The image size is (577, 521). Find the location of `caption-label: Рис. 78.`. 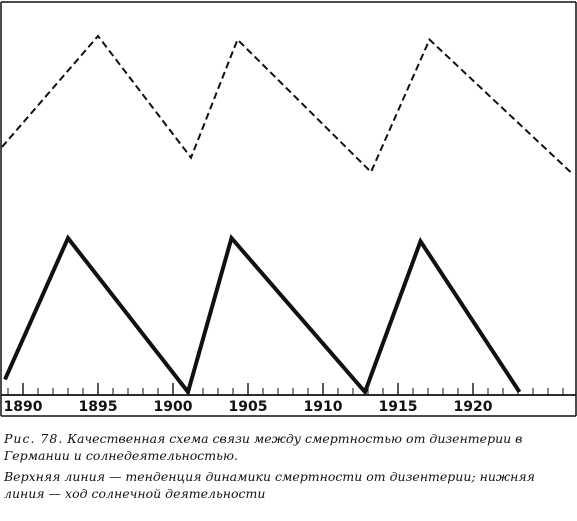

caption-label: Рис. 78. is located at coordinates (34, 438).